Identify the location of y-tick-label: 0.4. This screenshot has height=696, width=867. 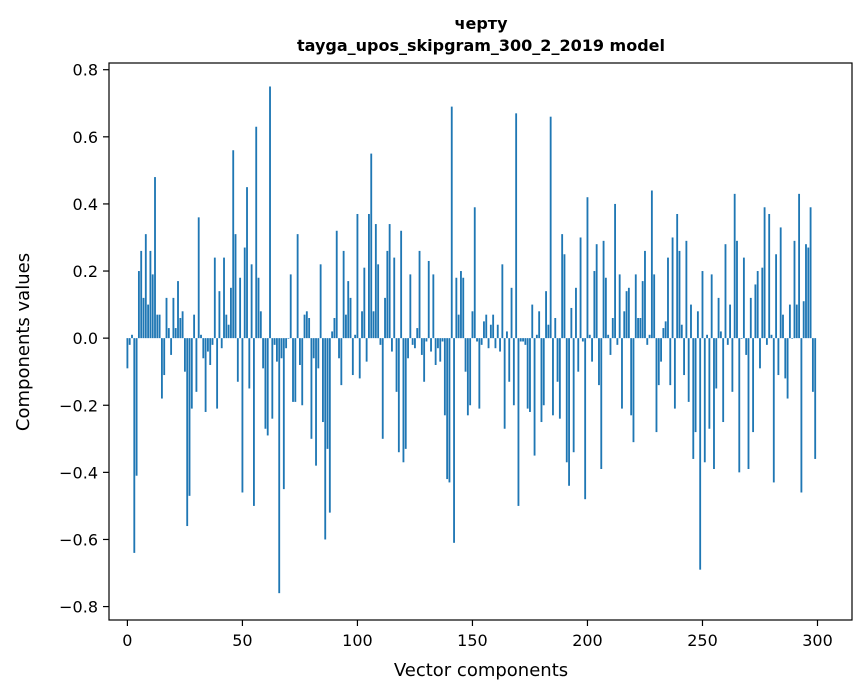
(85, 204).